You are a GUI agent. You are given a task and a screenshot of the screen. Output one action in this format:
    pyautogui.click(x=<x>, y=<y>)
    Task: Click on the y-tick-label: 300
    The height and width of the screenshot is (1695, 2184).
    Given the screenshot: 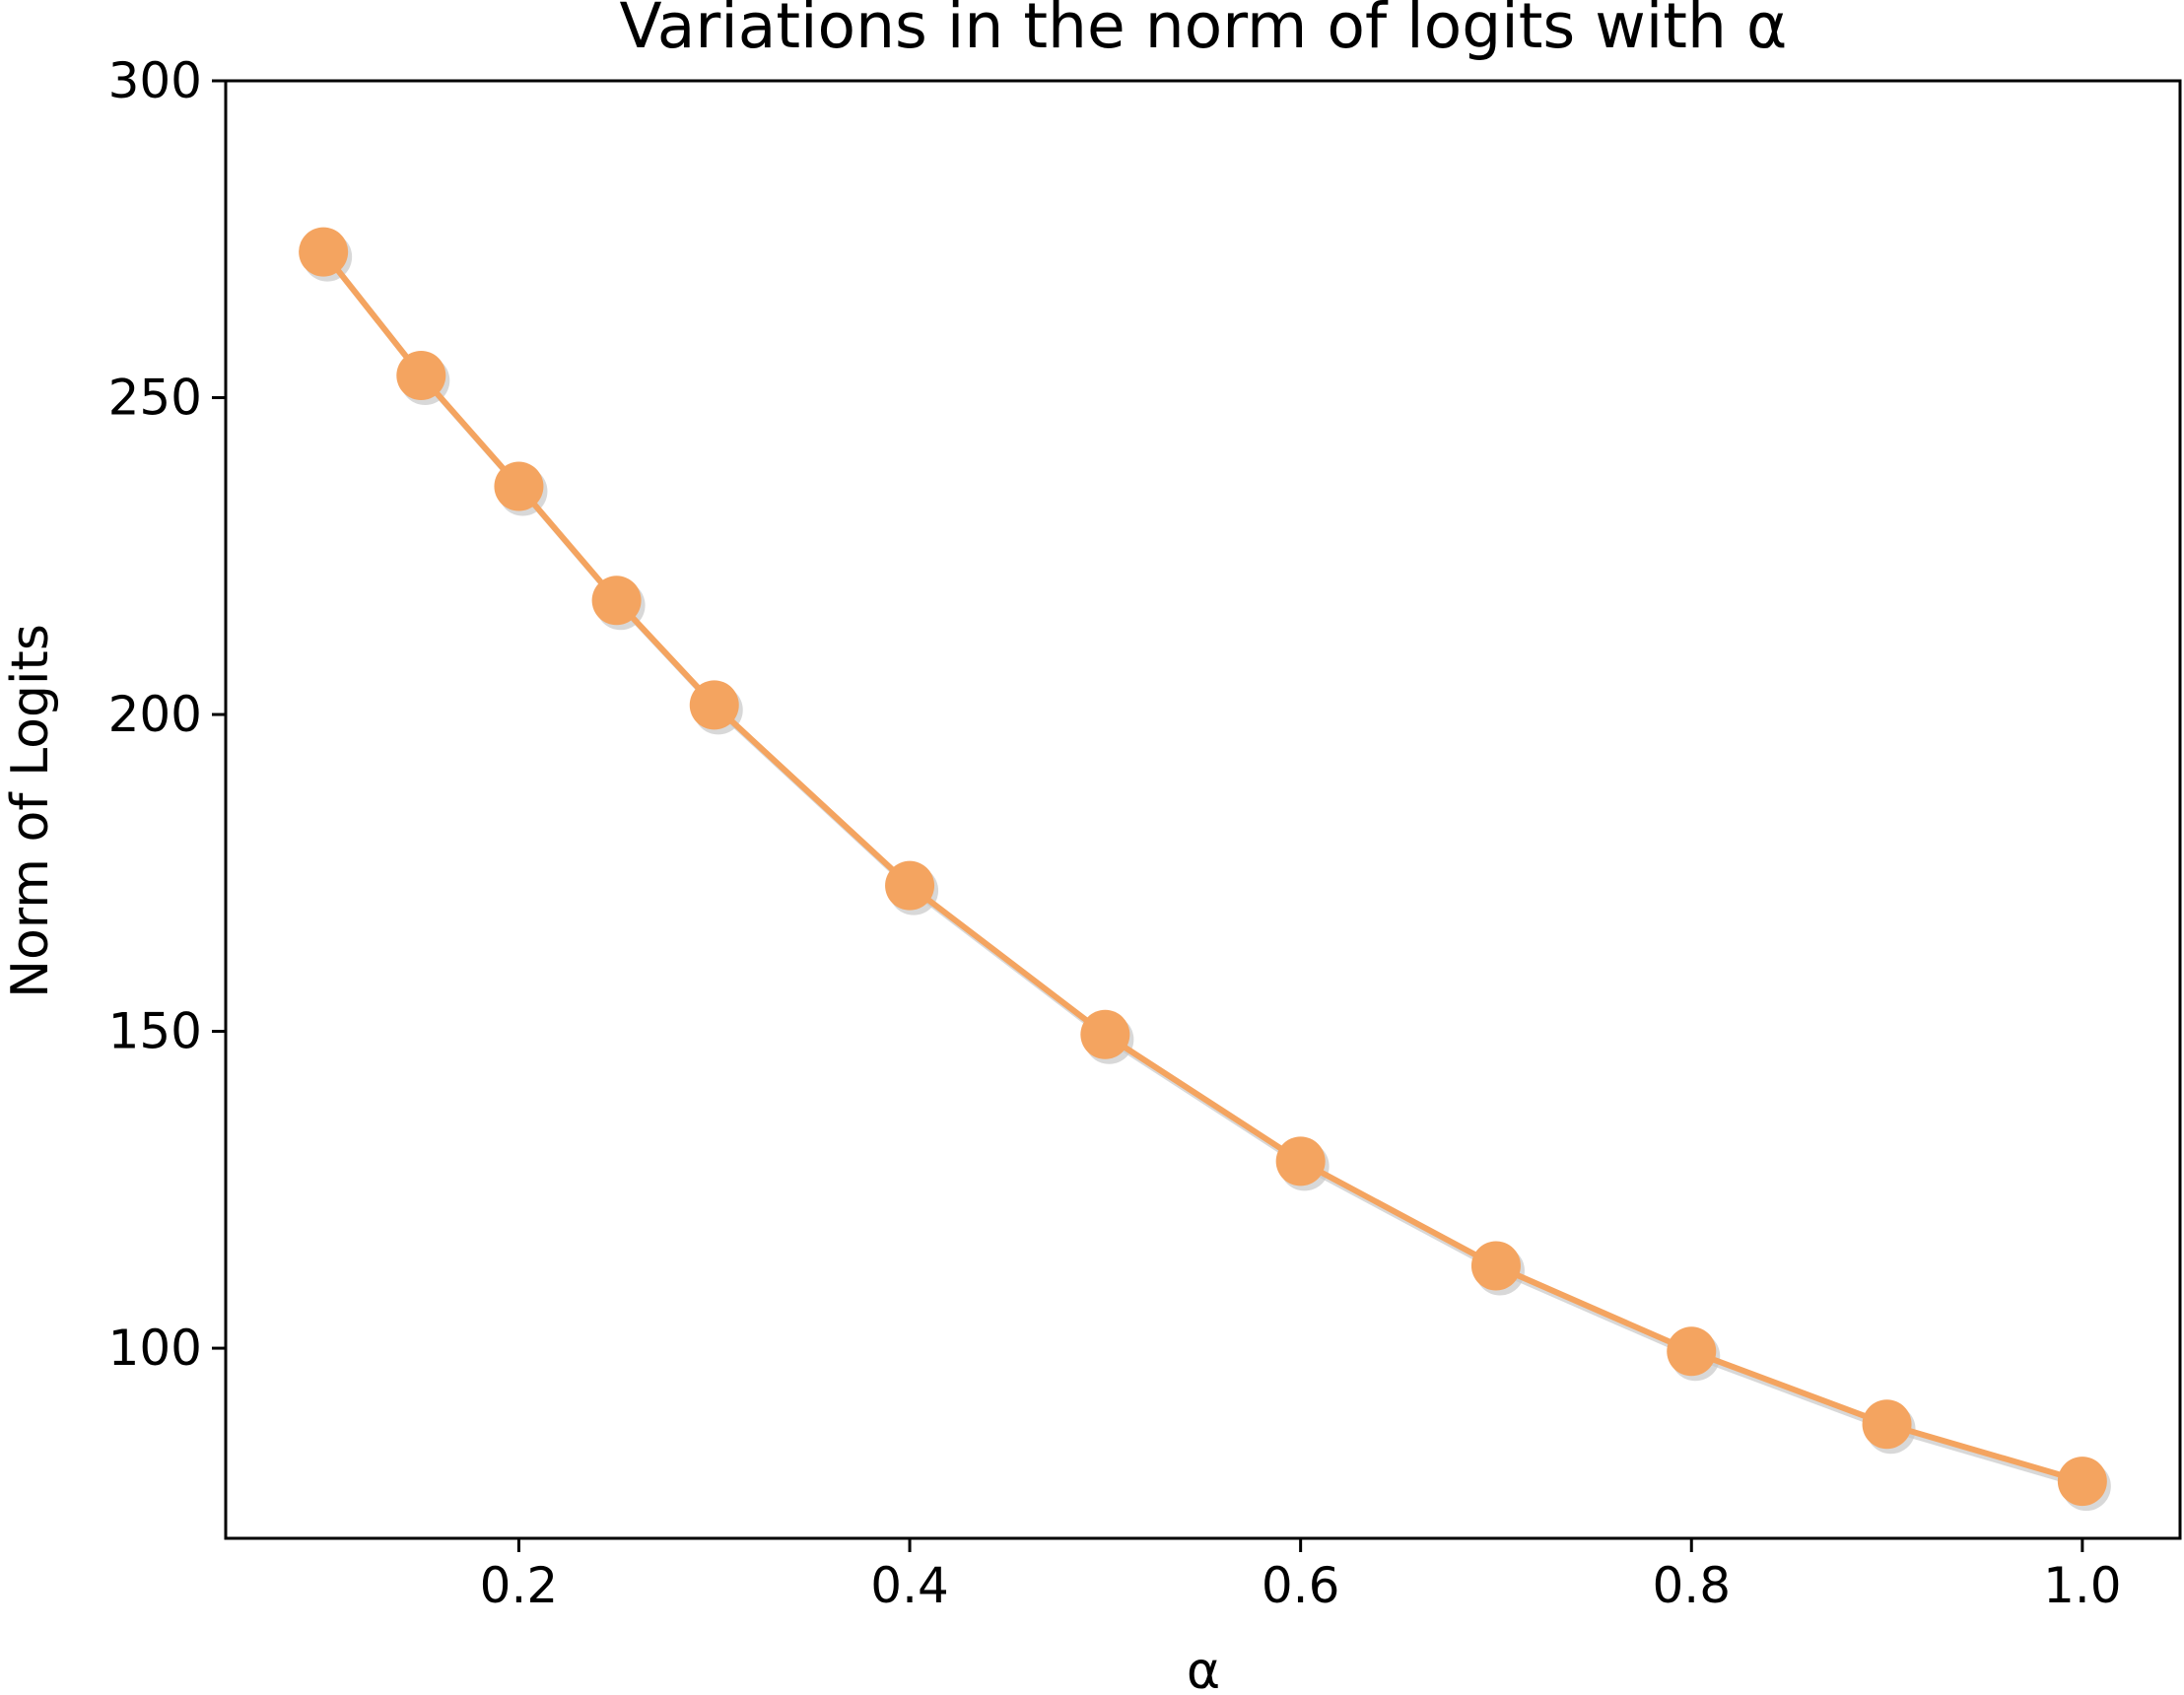 What is the action you would take?
    pyautogui.click(x=155, y=80)
    